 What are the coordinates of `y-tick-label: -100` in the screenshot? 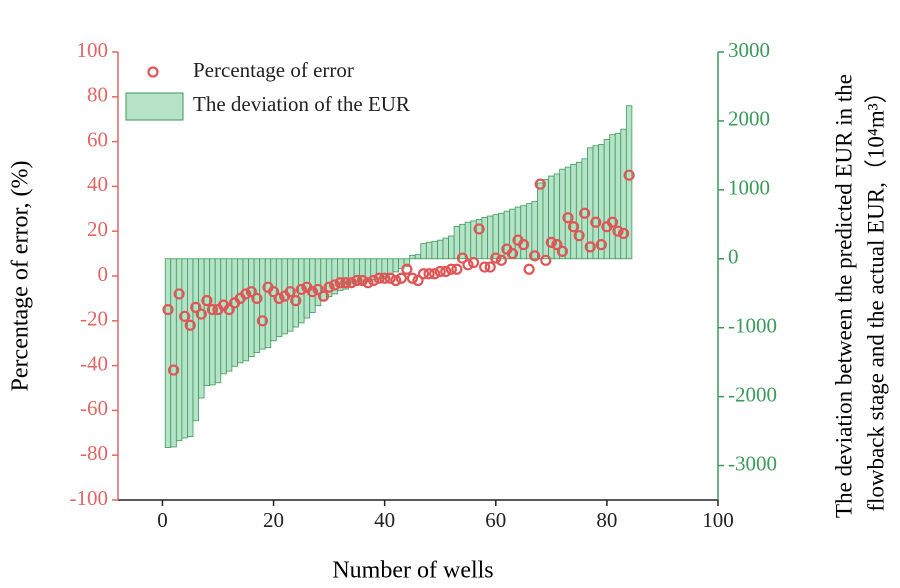 It's located at (89, 498).